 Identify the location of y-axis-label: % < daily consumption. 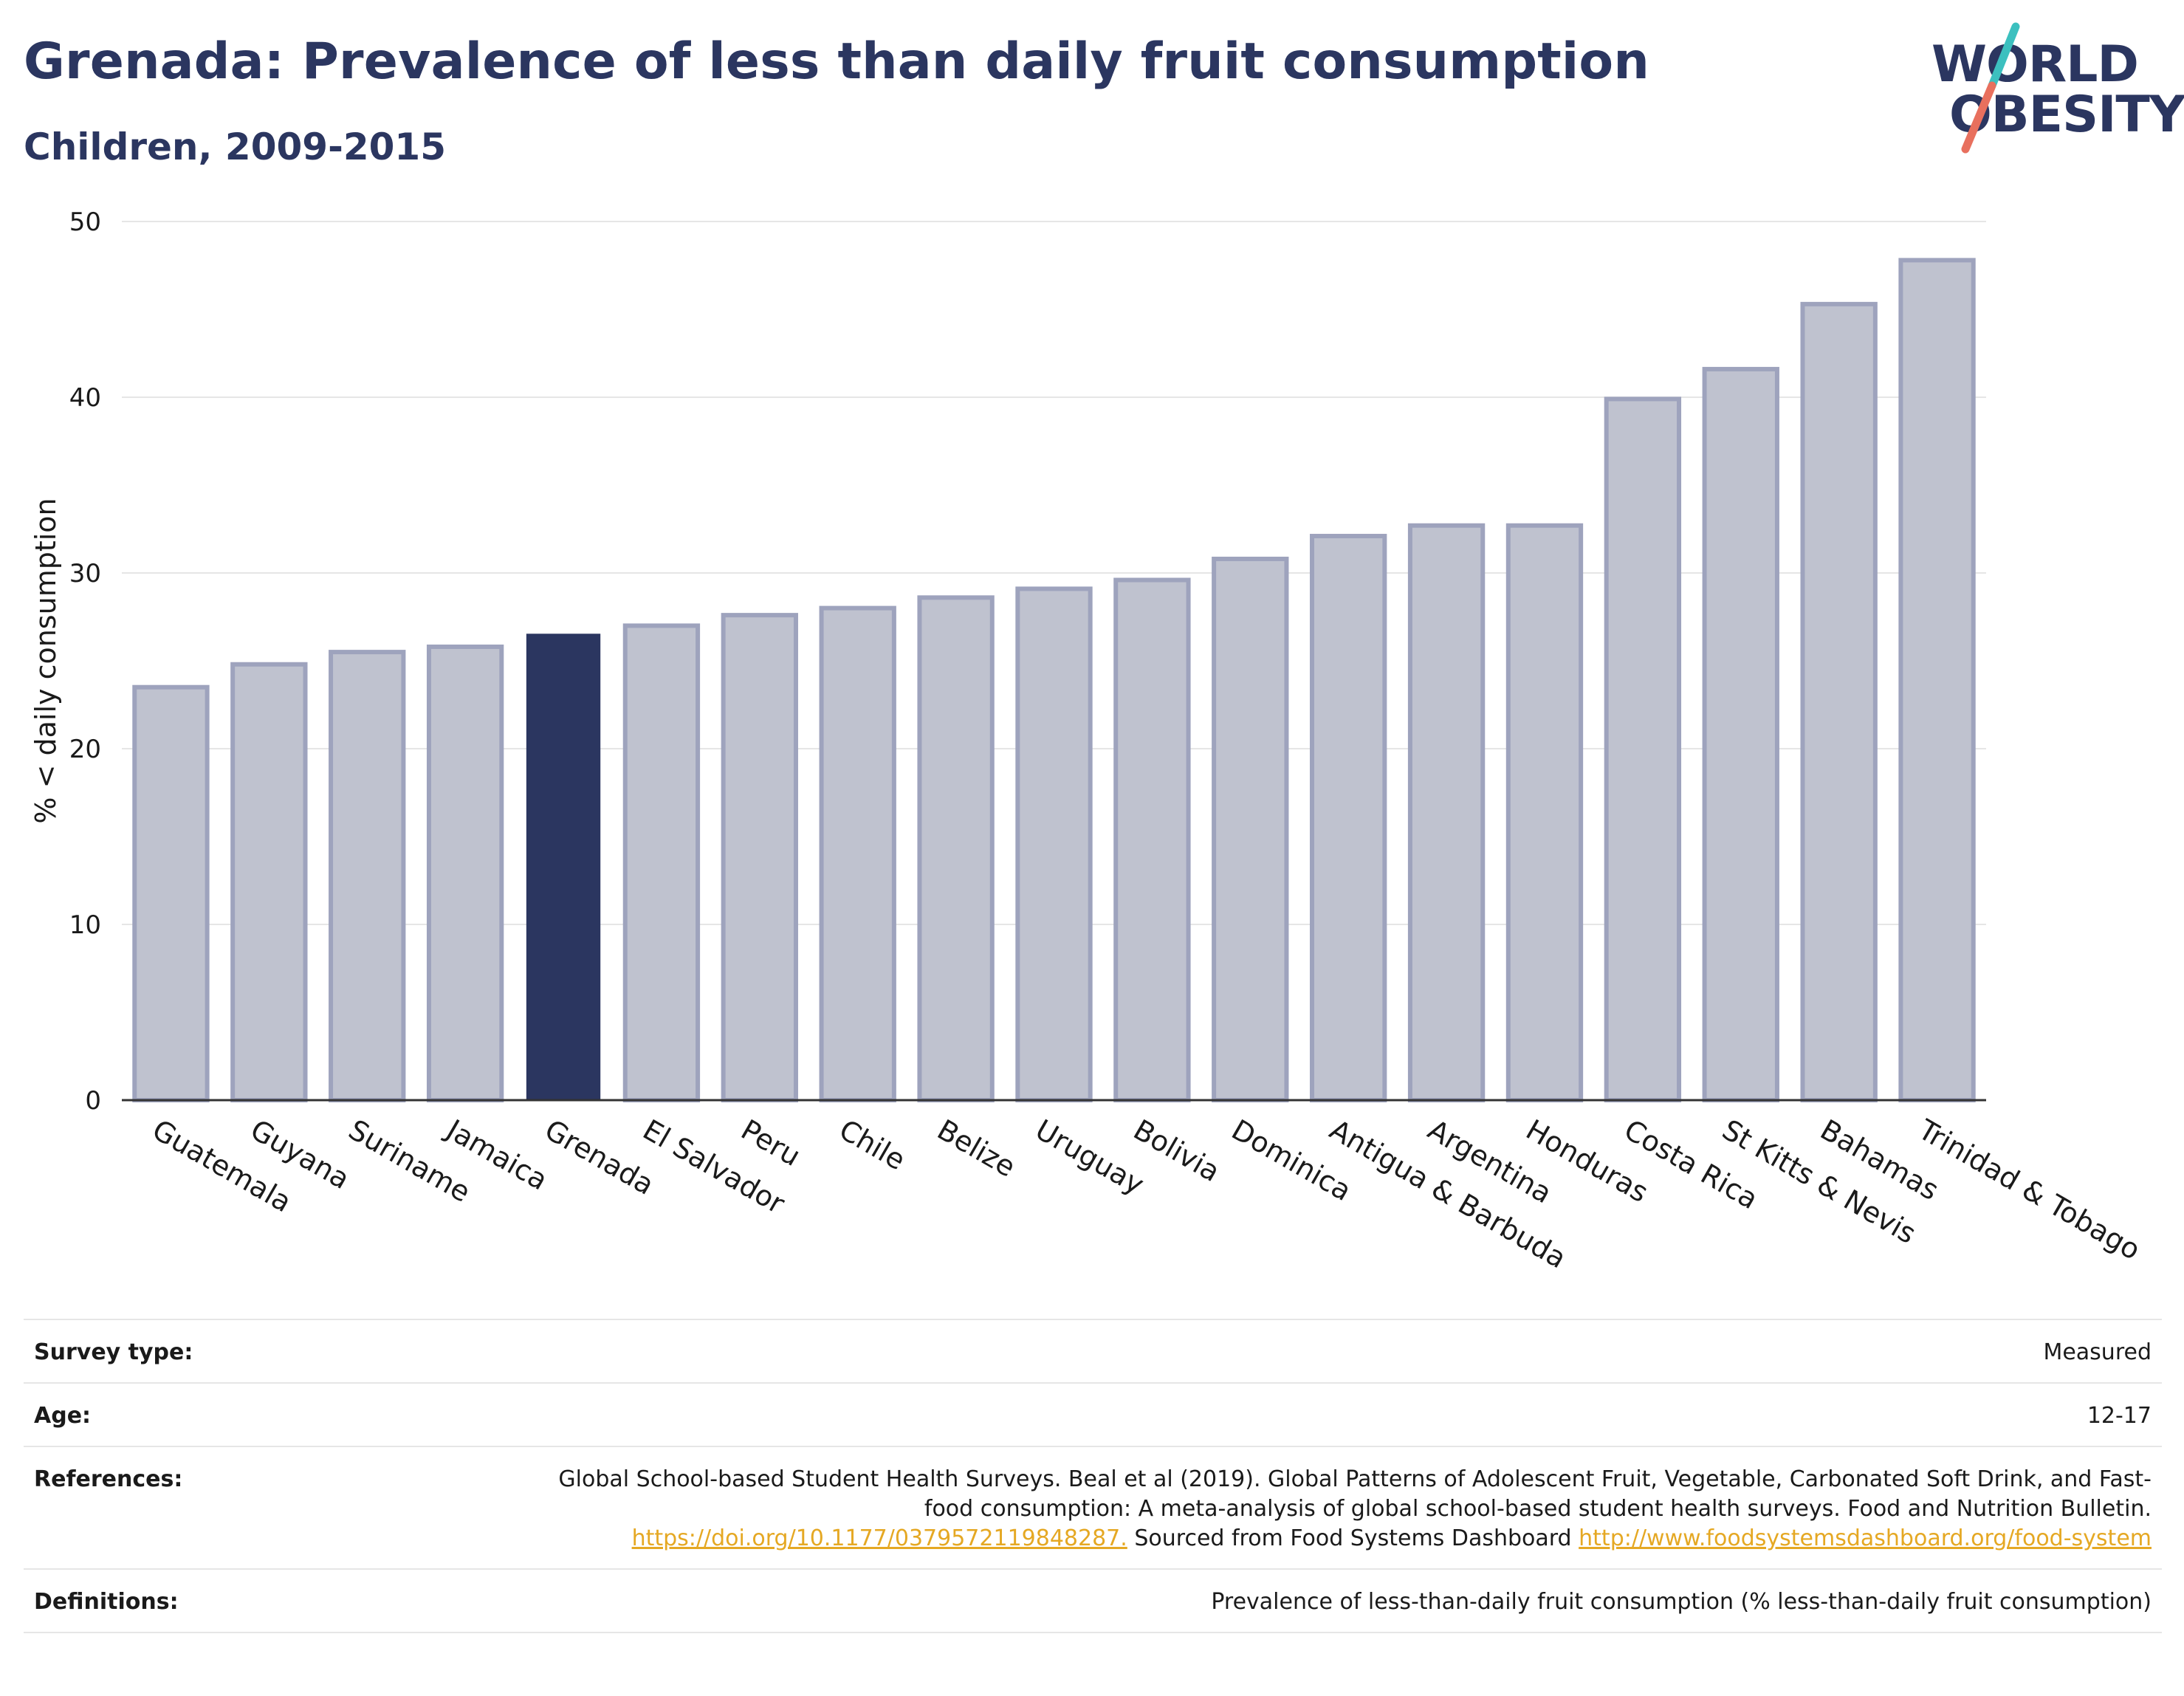
(46, 660).